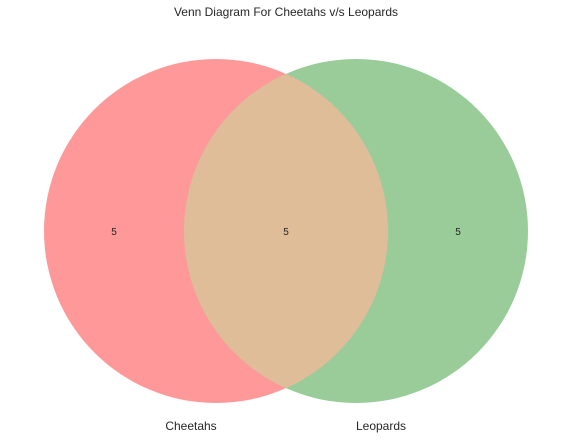  Describe the element at coordinates (286, 12) in the screenshot. I see `chart-title: Venn Diagram For Cheetahs v/s Leopards` at that location.